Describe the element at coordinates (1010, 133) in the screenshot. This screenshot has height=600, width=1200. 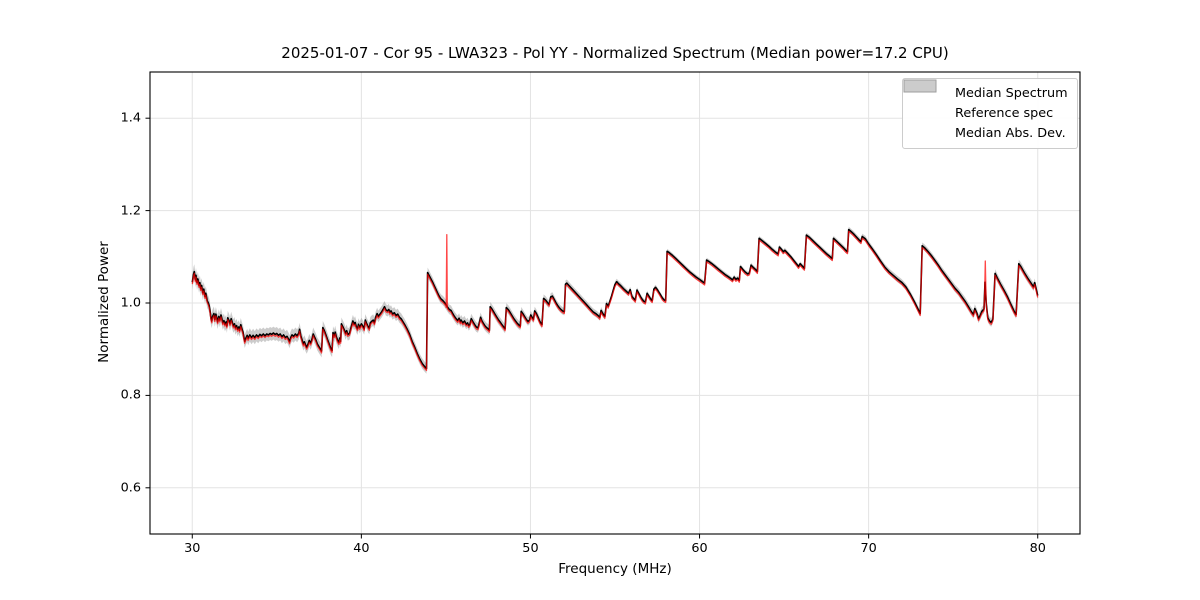
I see `legend-label: Median Abs. Dev.` at that location.